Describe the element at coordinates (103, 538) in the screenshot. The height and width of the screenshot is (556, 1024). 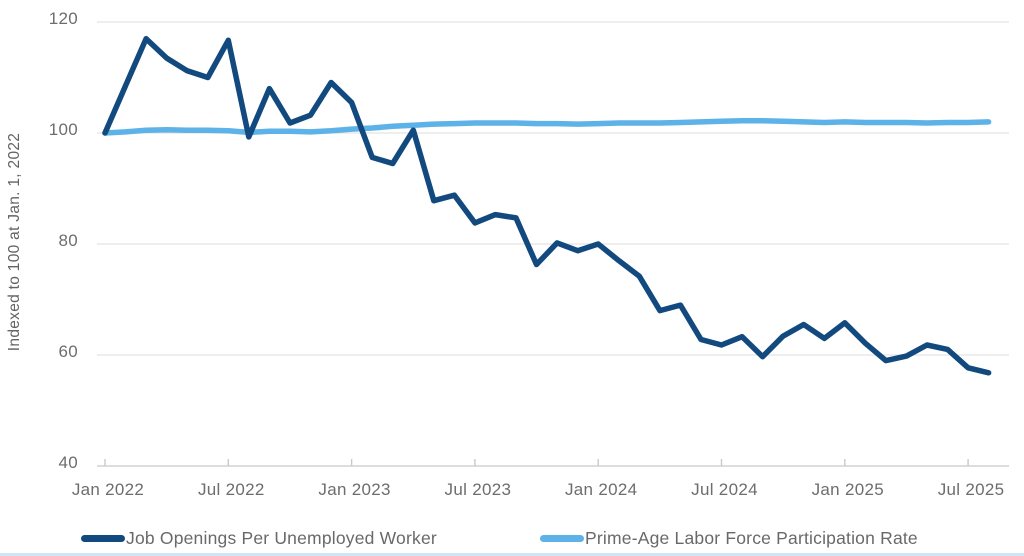
I see `legend-swatch-job-openings-line` at that location.